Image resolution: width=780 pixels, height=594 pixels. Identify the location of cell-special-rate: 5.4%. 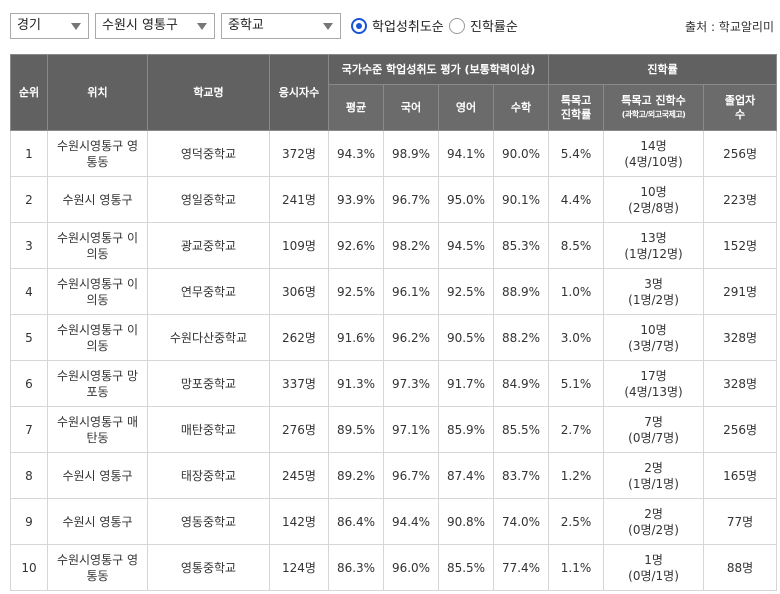
(576, 153).